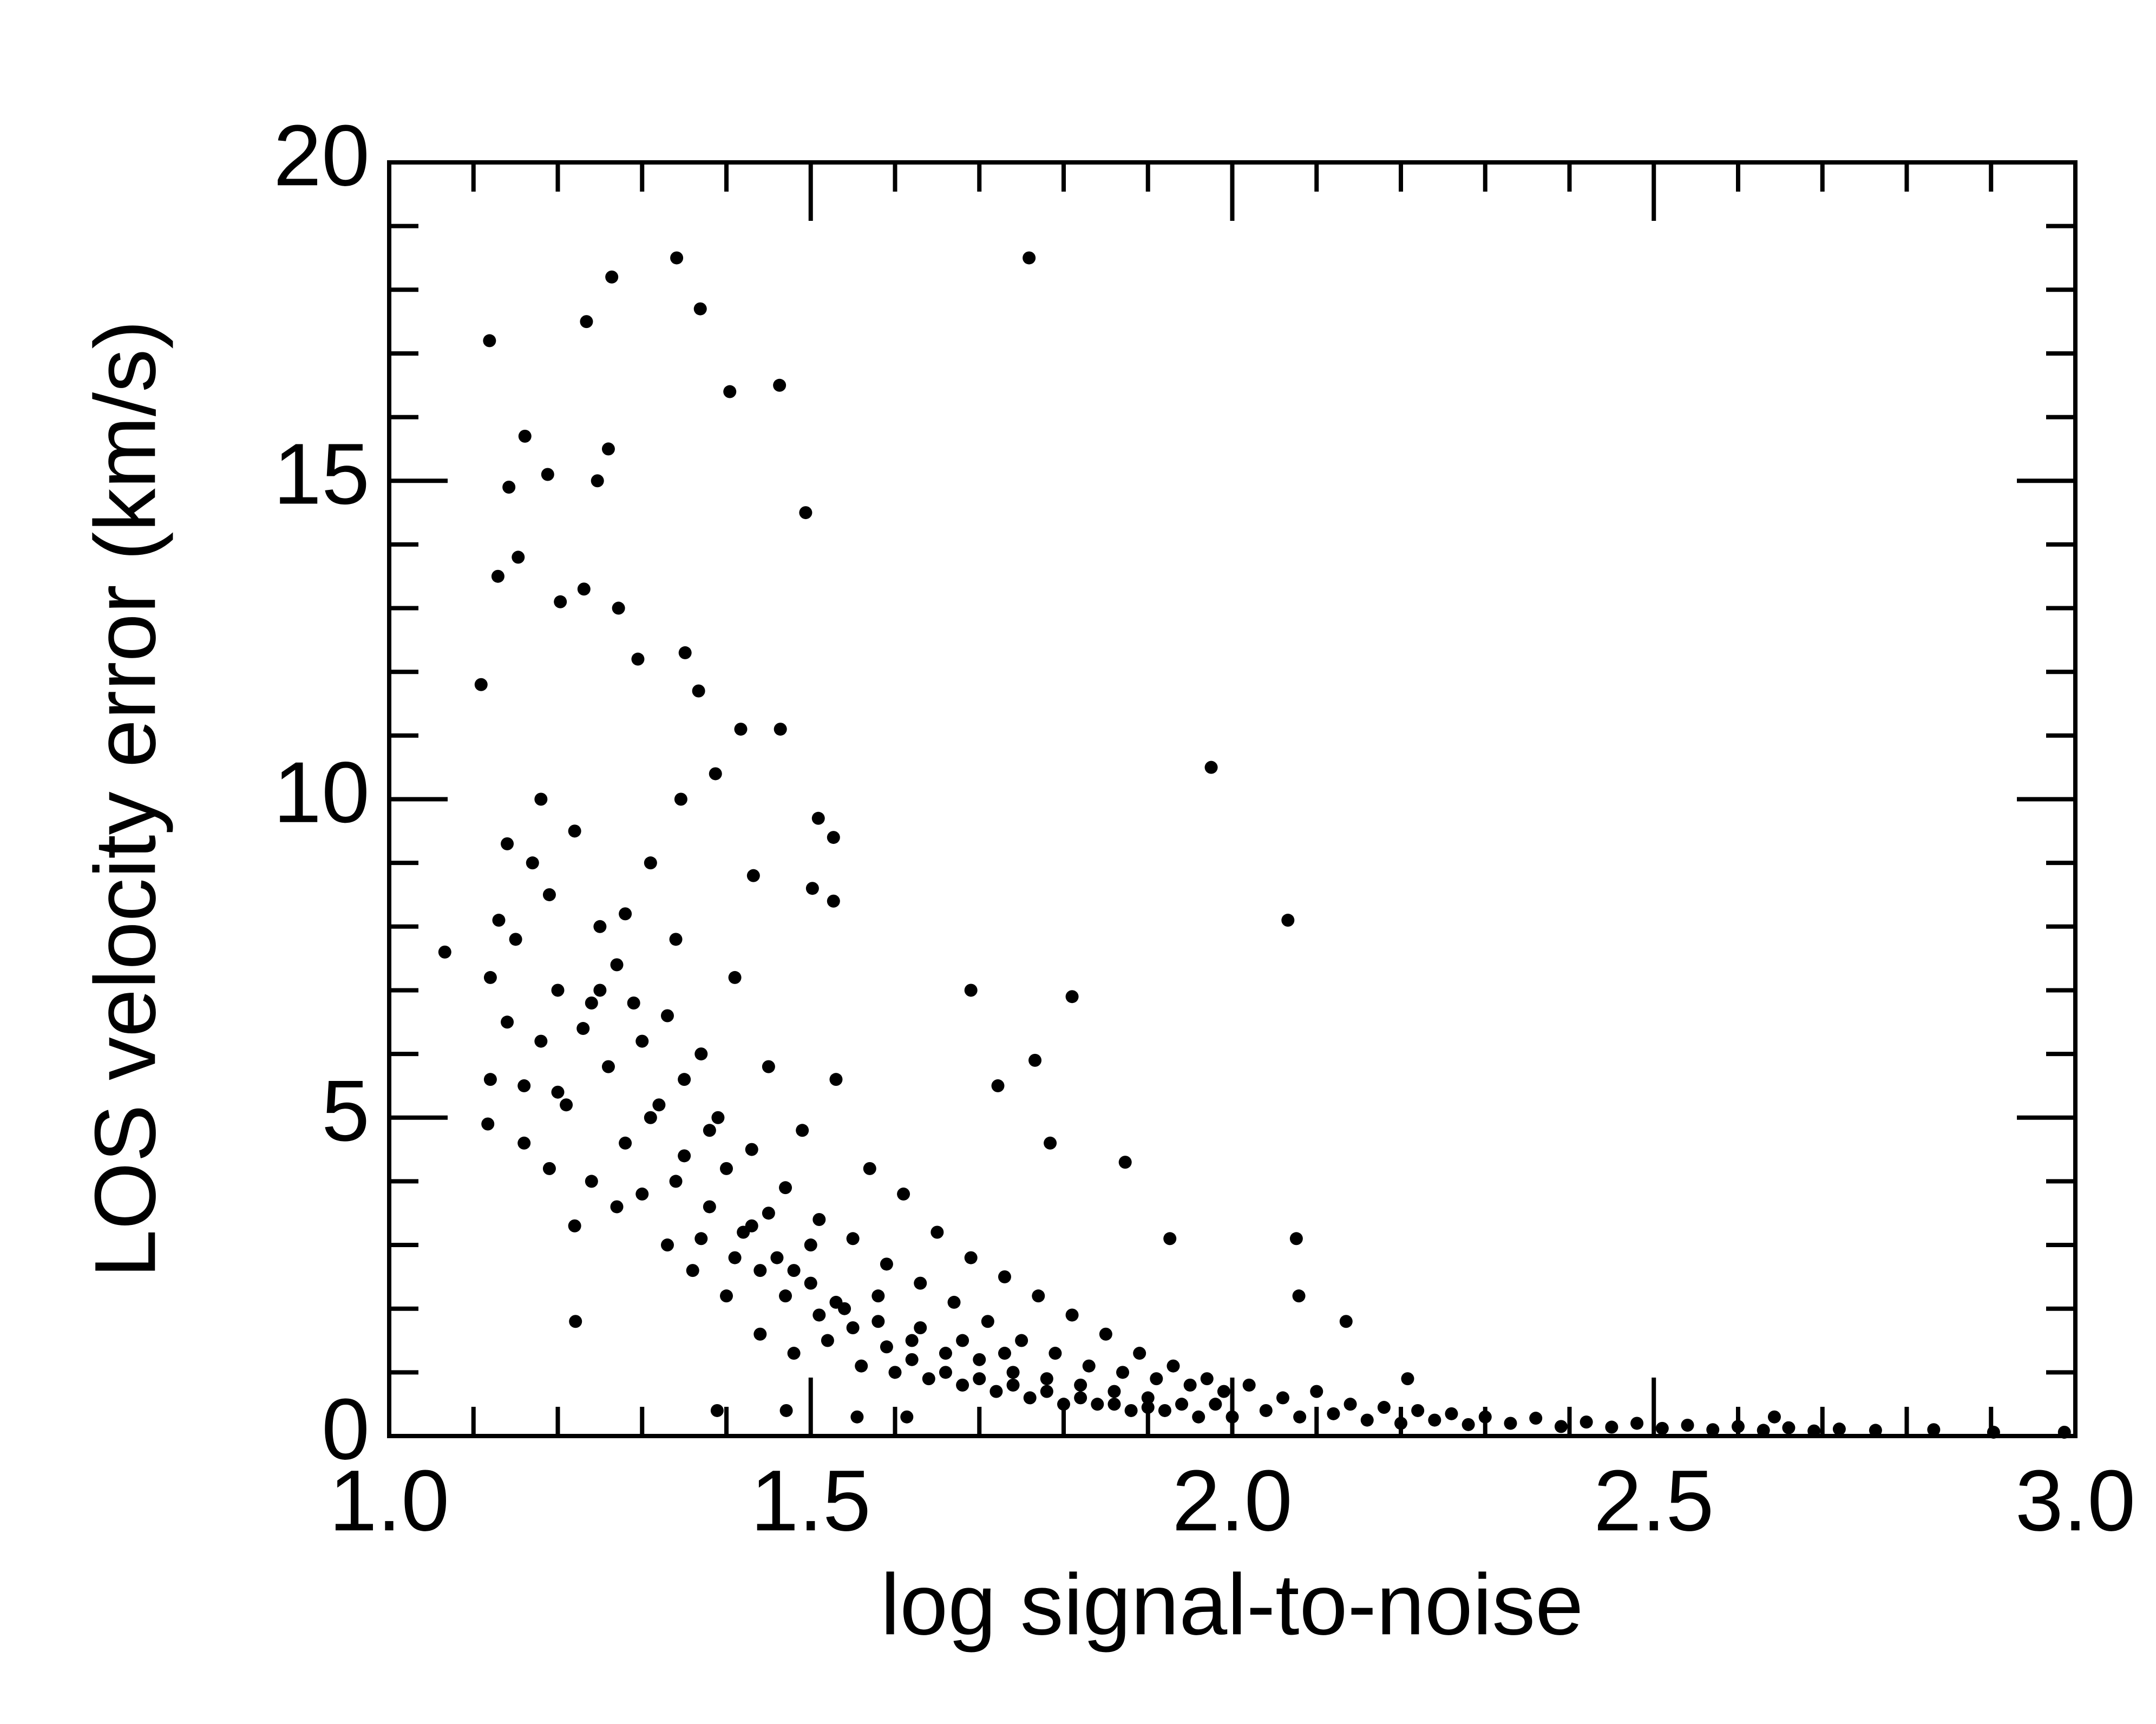 Image resolution: width=2156 pixels, height=1724 pixels. What do you see at coordinates (1654, 1500) in the screenshot?
I see `x-tick-label: 2.5` at bounding box center [1654, 1500].